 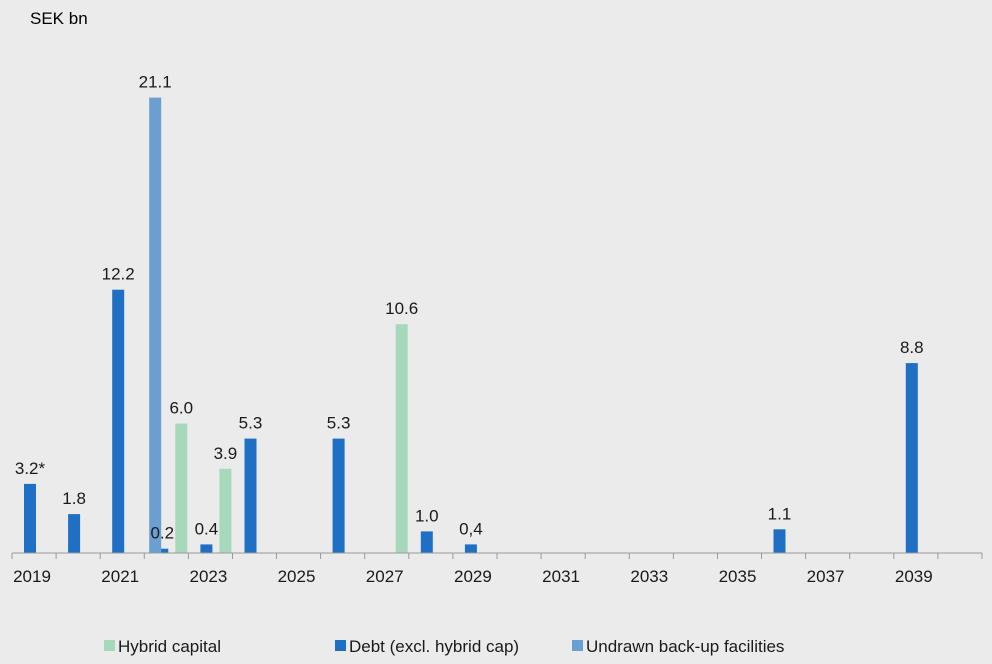 I want to click on bar-debt-excl-hybrid-cap-2036, so click(x=779, y=541).